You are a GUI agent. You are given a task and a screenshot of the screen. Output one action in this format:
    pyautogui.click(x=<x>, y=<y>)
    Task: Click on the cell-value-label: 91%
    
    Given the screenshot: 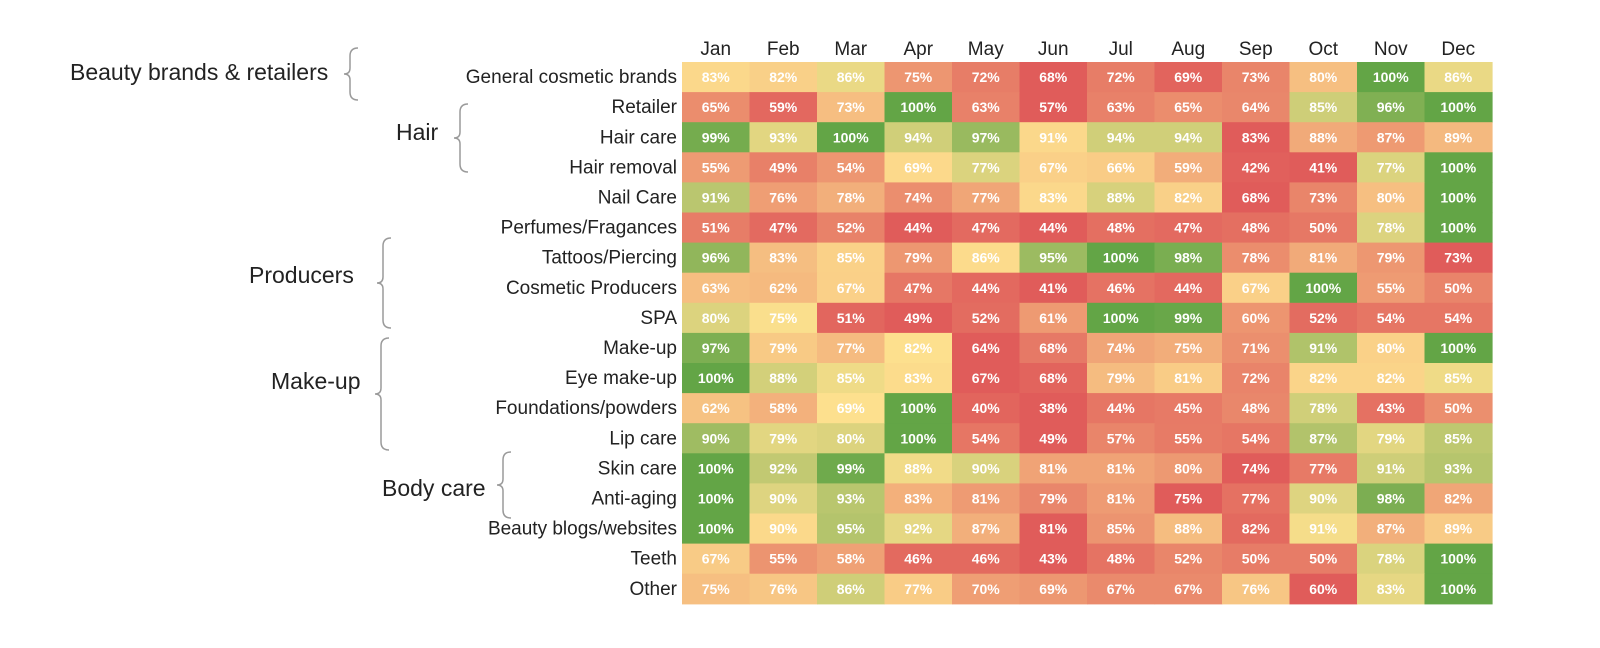 What is the action you would take?
    pyautogui.click(x=1323, y=348)
    